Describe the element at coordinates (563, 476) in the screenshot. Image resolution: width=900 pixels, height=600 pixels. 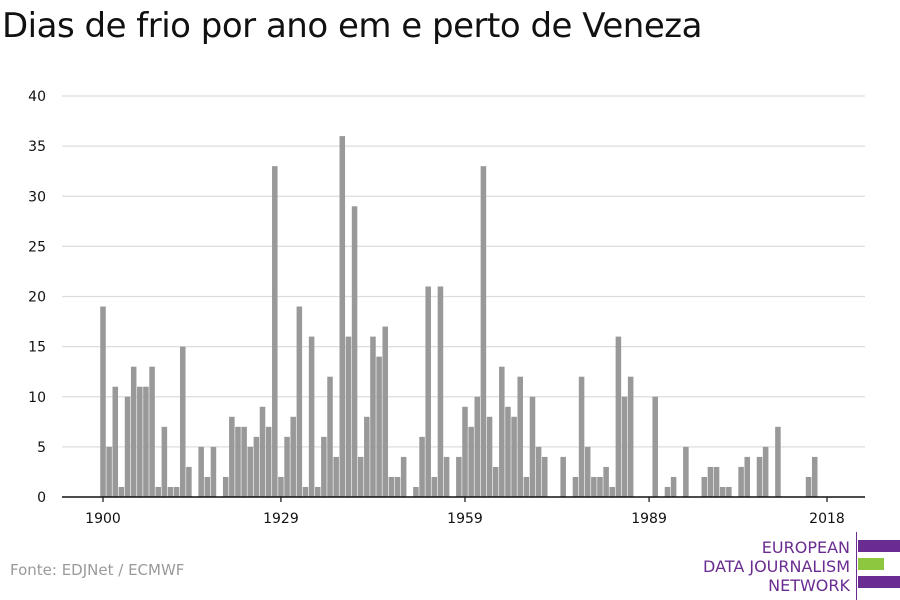
I see `bar-1975` at that location.